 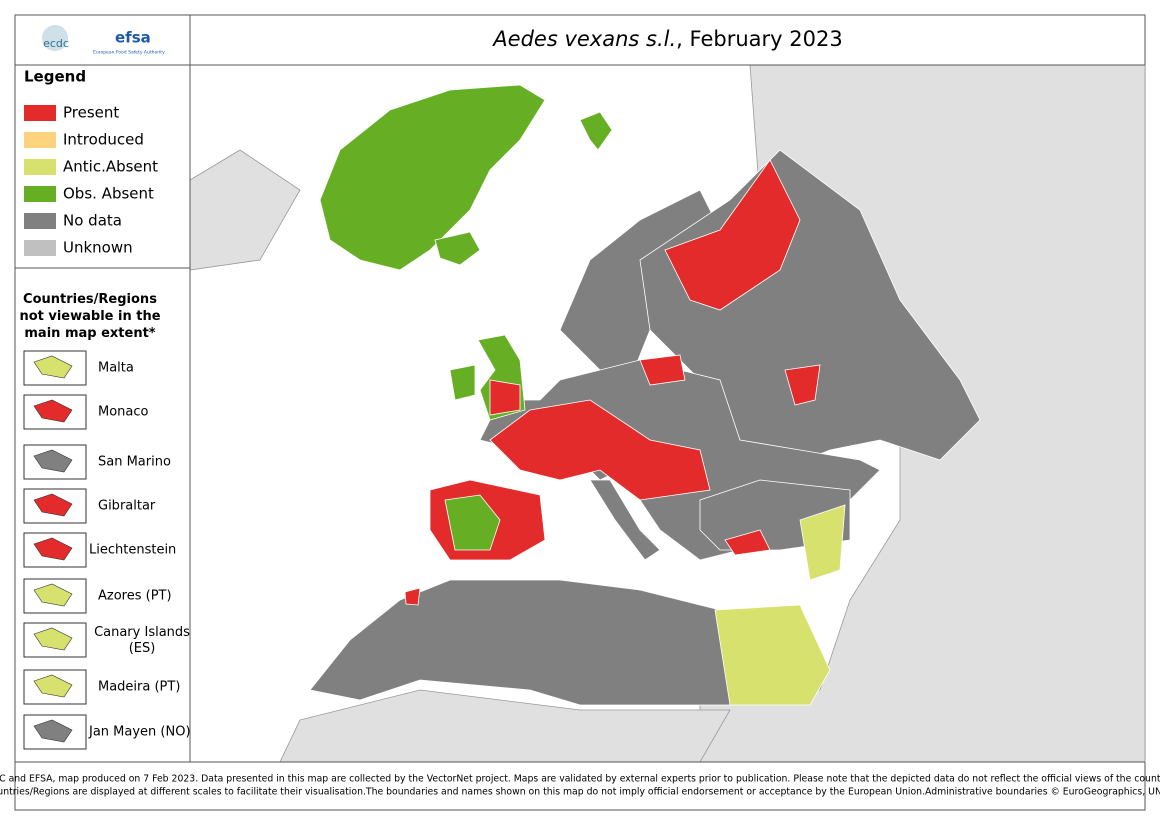 I want to click on map-title: Aedes vexans s.l., February 2023, so click(x=666, y=39).